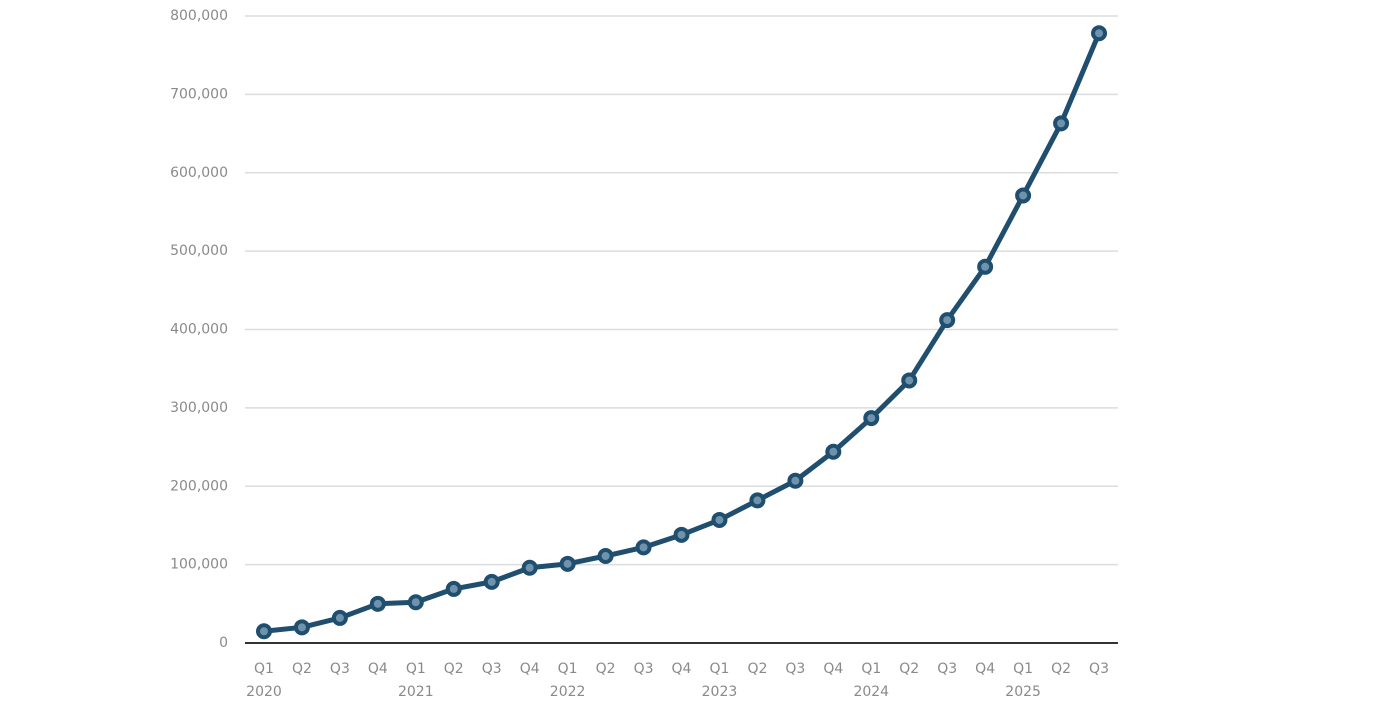 The height and width of the screenshot is (710, 1380). I want to click on y-tick-label: 200,000, so click(199, 486).